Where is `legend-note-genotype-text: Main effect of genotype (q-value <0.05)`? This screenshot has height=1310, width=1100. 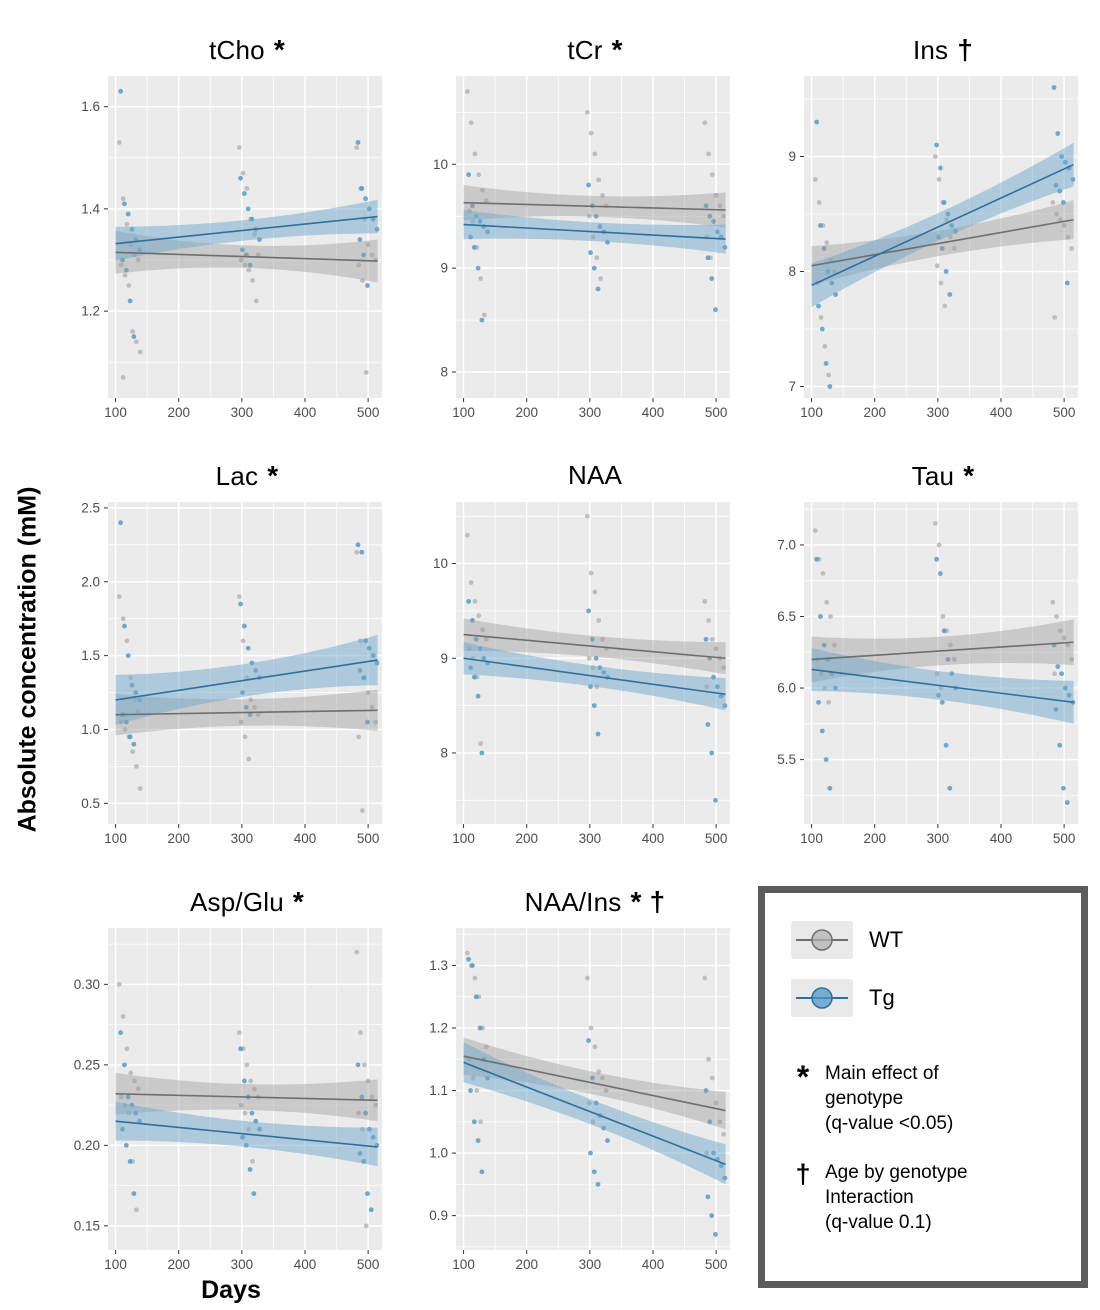
legend-note-genotype-text: Main effect of genotype (q-value <0.05) is located at coordinates (889, 1099).